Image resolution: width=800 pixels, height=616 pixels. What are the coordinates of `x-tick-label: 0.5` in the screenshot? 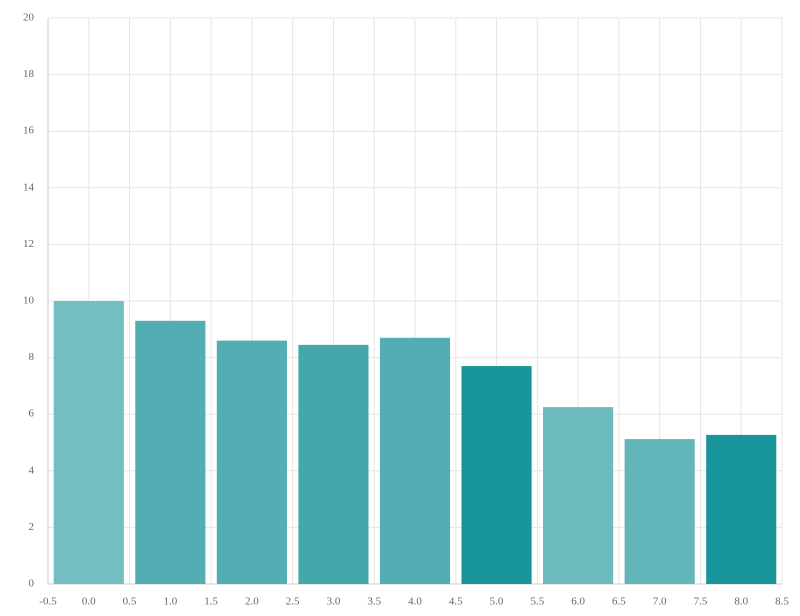 It's located at (130, 602).